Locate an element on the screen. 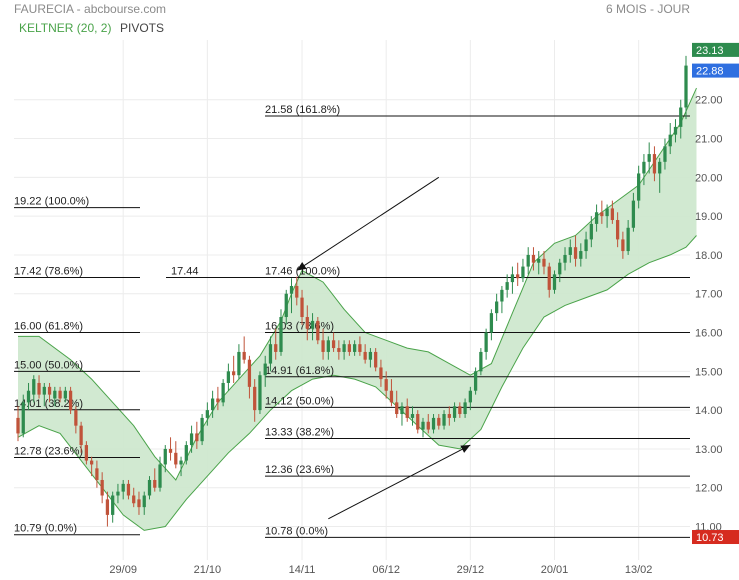  x-tick-label: 21/10 is located at coordinates (208, 570).